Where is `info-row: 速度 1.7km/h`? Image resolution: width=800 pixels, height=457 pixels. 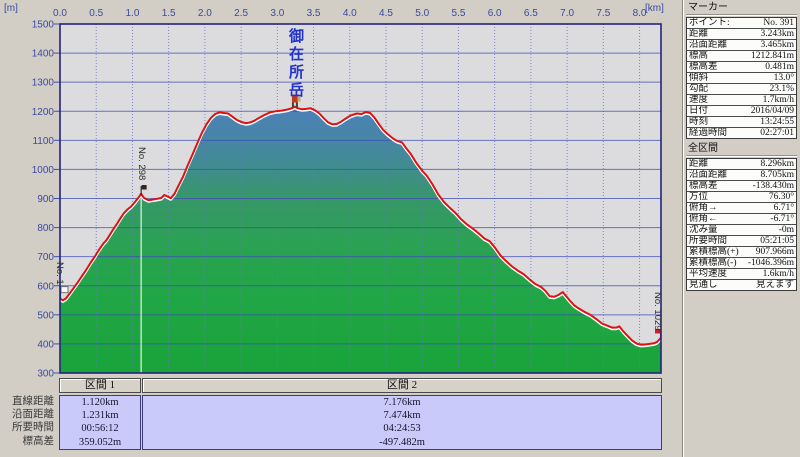 info-row: 速度 1.7km/h is located at coordinates (741, 100).